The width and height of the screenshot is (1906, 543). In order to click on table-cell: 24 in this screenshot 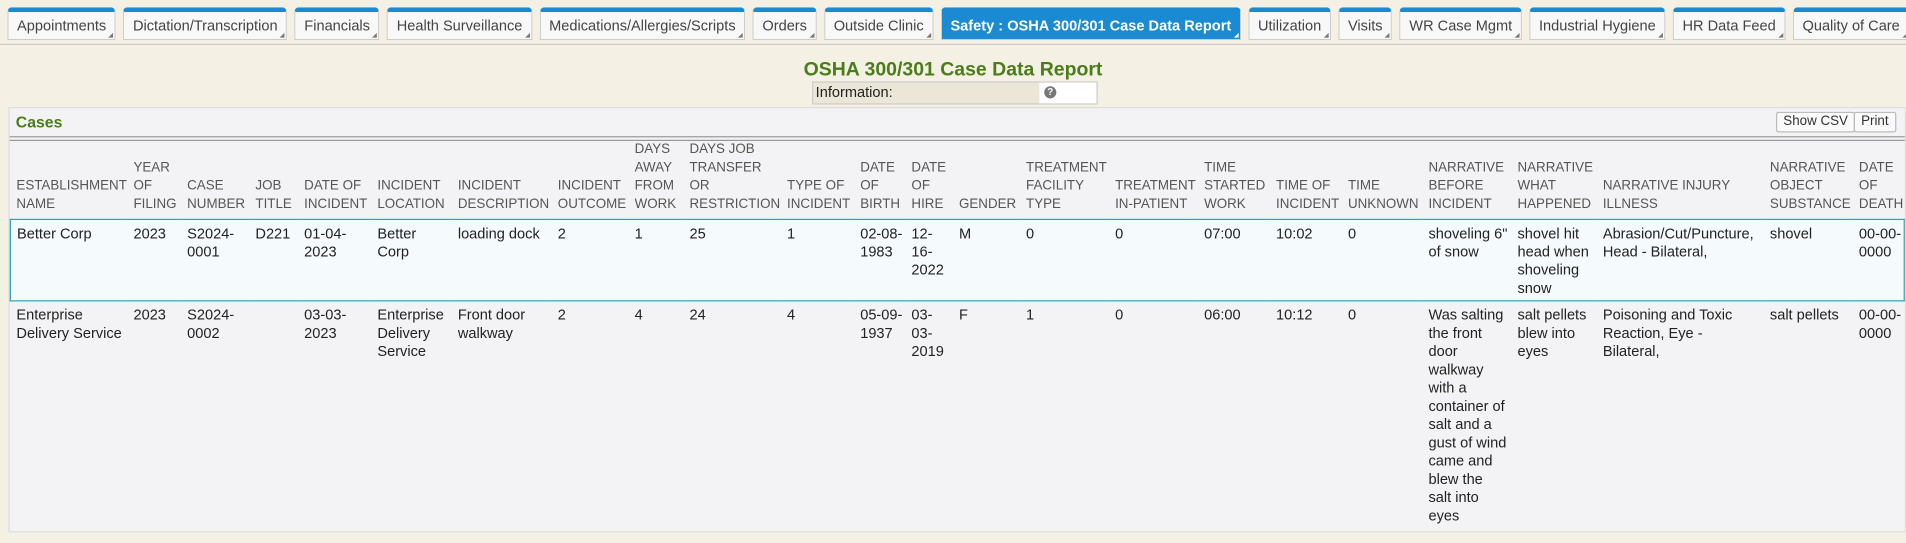, I will do `click(697, 315)`.